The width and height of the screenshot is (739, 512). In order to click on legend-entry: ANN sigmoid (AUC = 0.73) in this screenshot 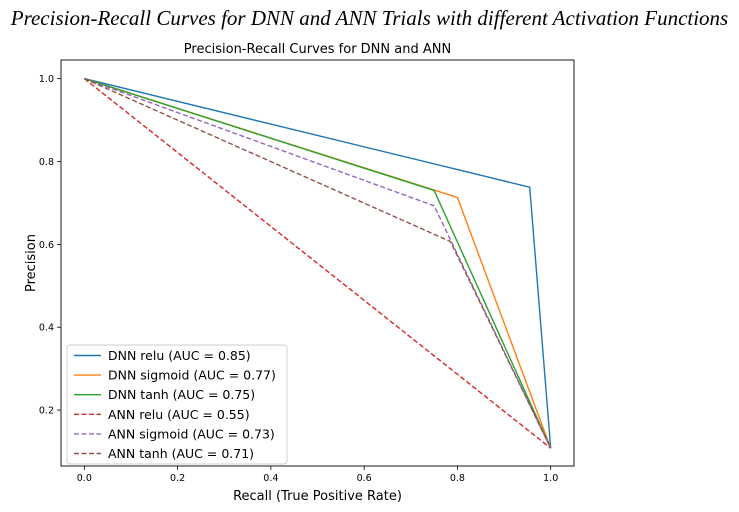, I will do `click(191, 433)`.